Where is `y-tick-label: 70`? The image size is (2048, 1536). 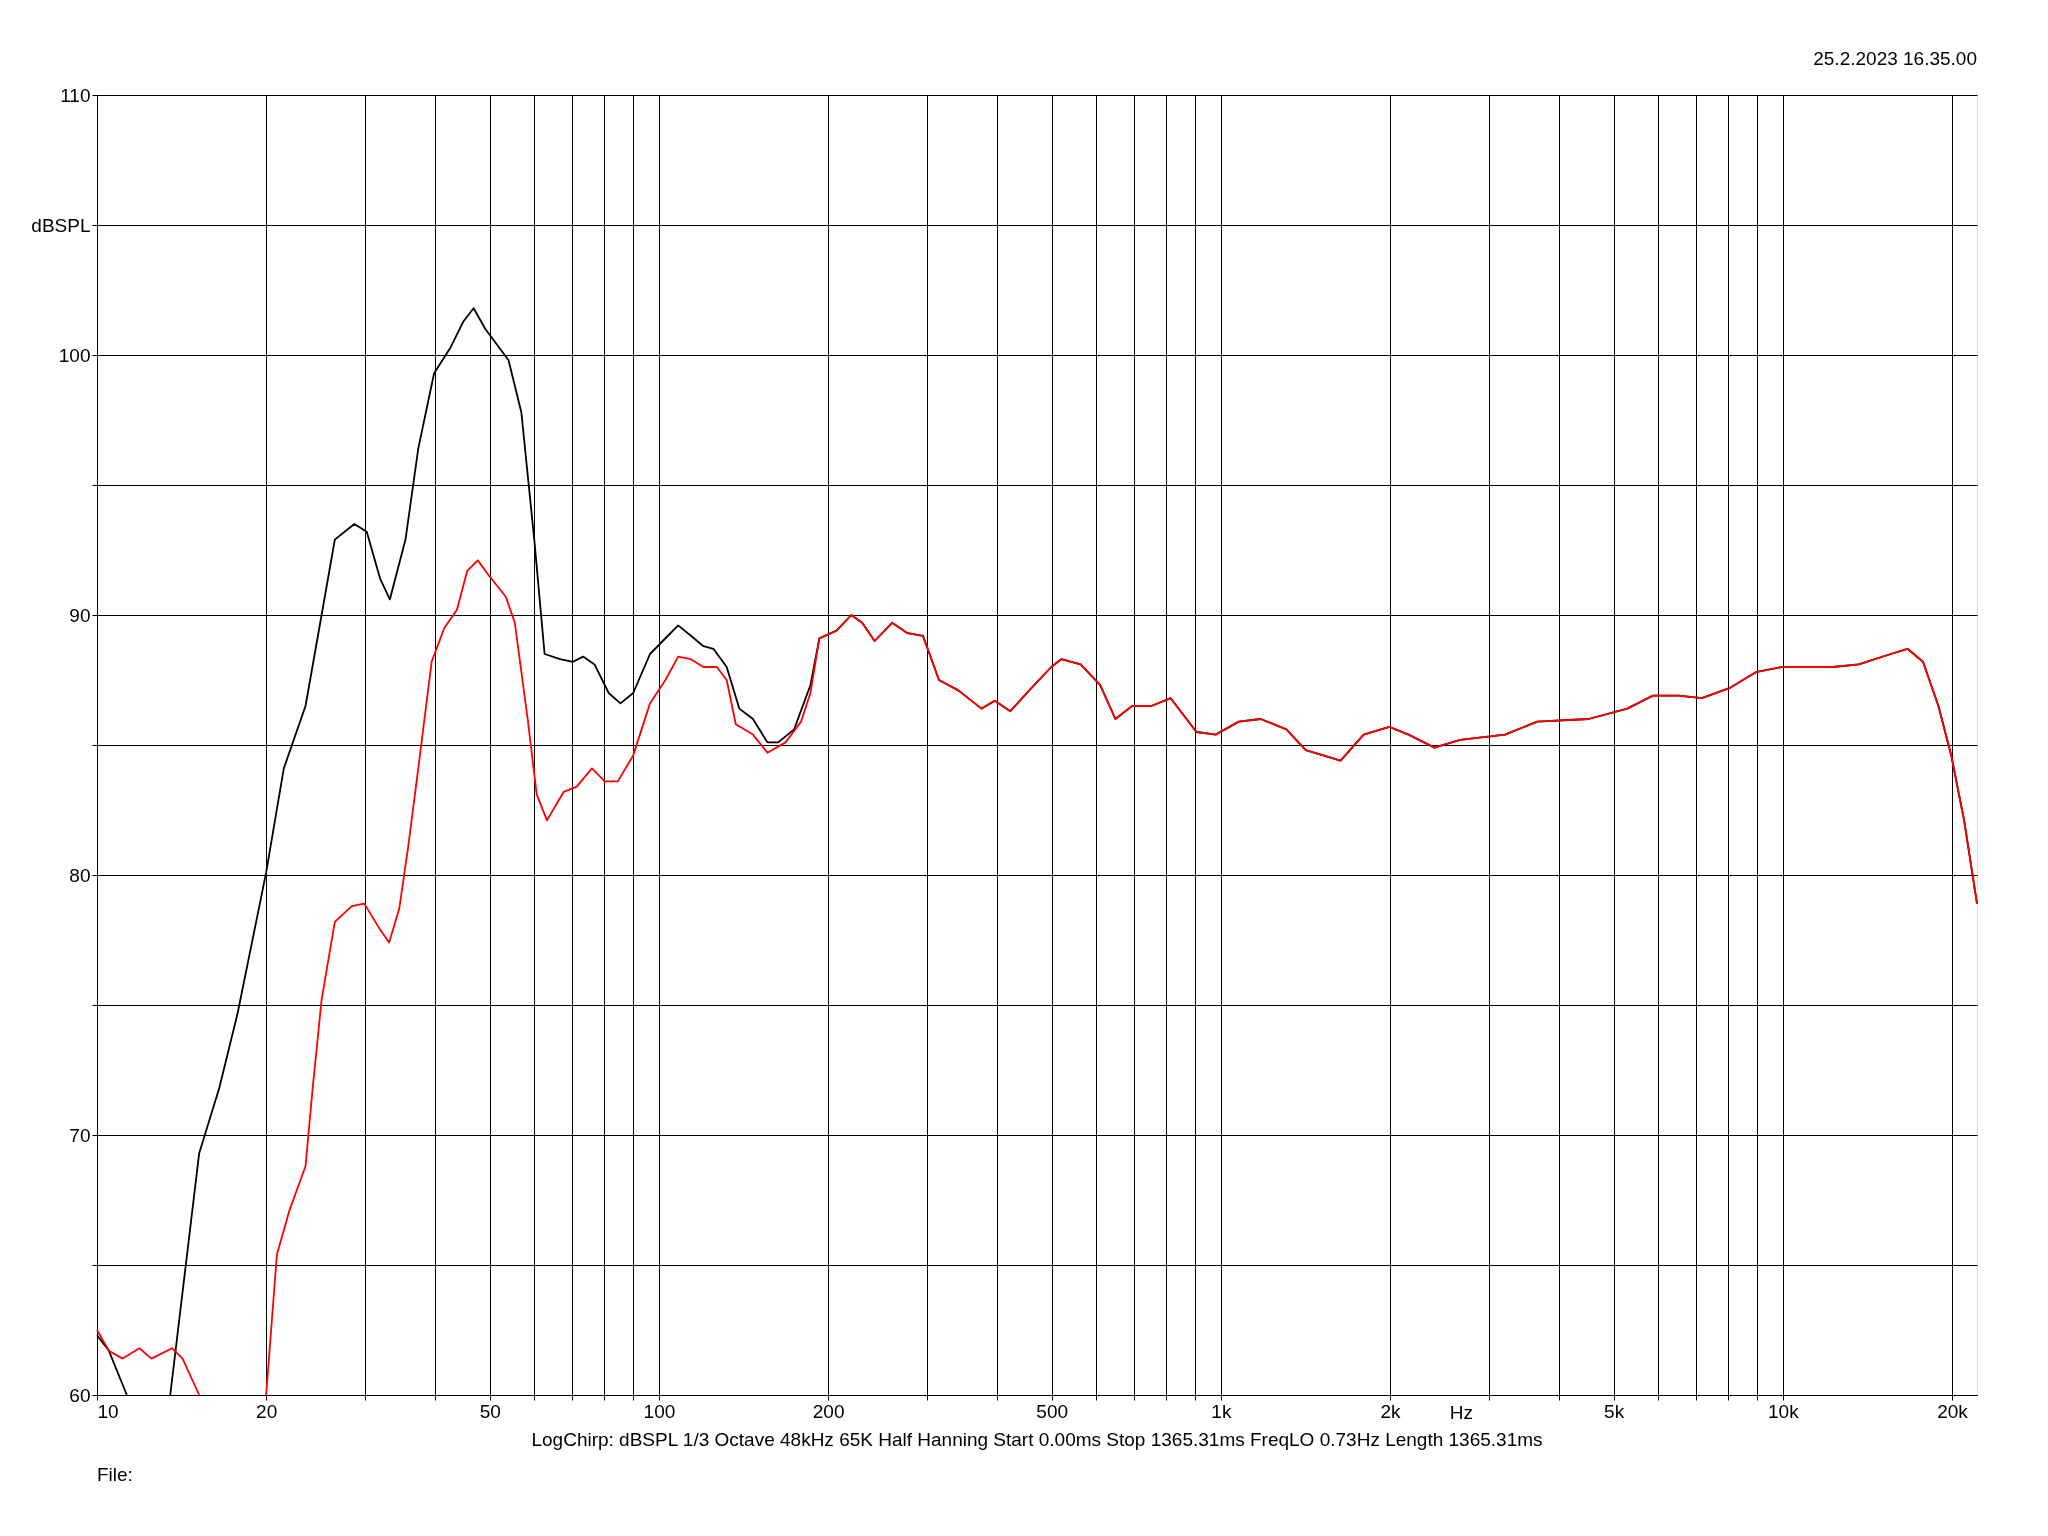
y-tick-label: 70 is located at coordinates (80, 1135).